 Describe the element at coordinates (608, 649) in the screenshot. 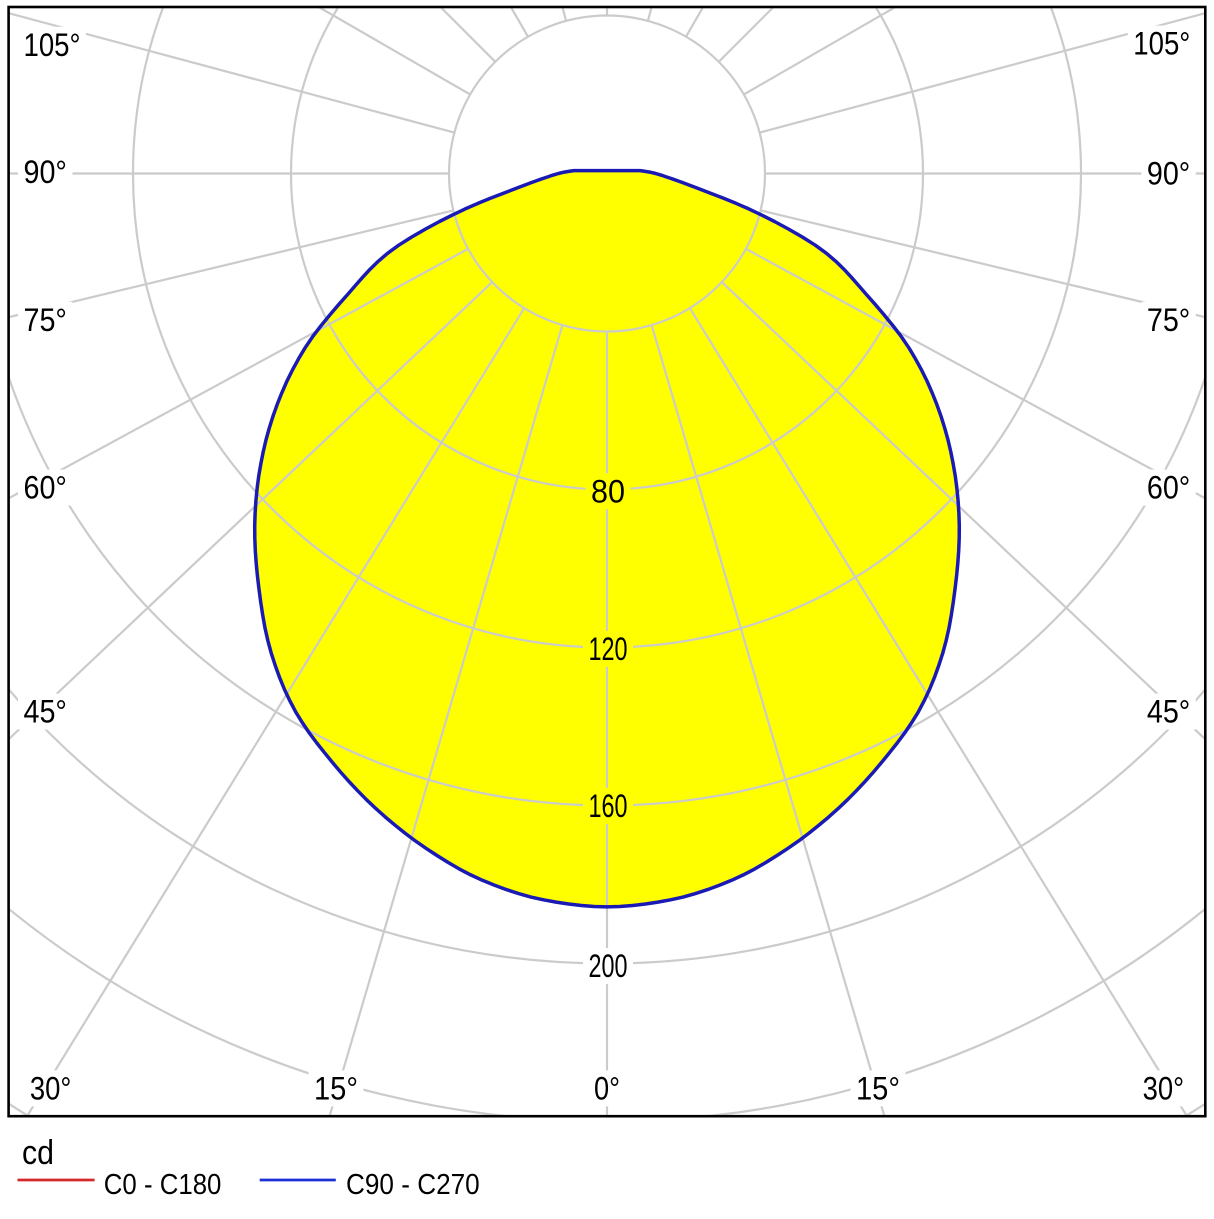

I see `svg-text: 120` at that location.